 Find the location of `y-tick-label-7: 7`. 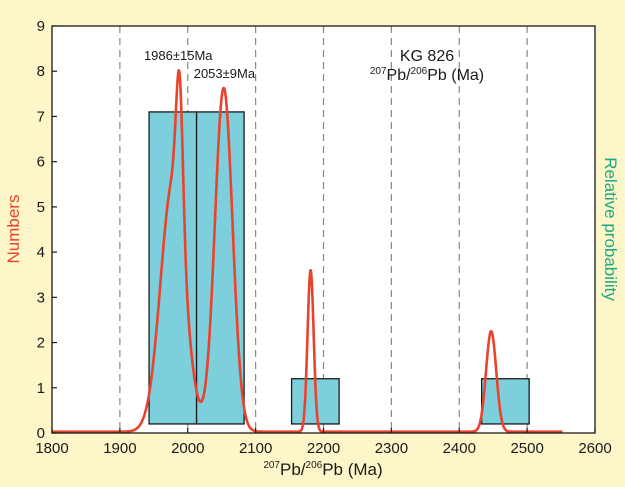

y-tick-label-7: 7 is located at coordinates (41, 116).